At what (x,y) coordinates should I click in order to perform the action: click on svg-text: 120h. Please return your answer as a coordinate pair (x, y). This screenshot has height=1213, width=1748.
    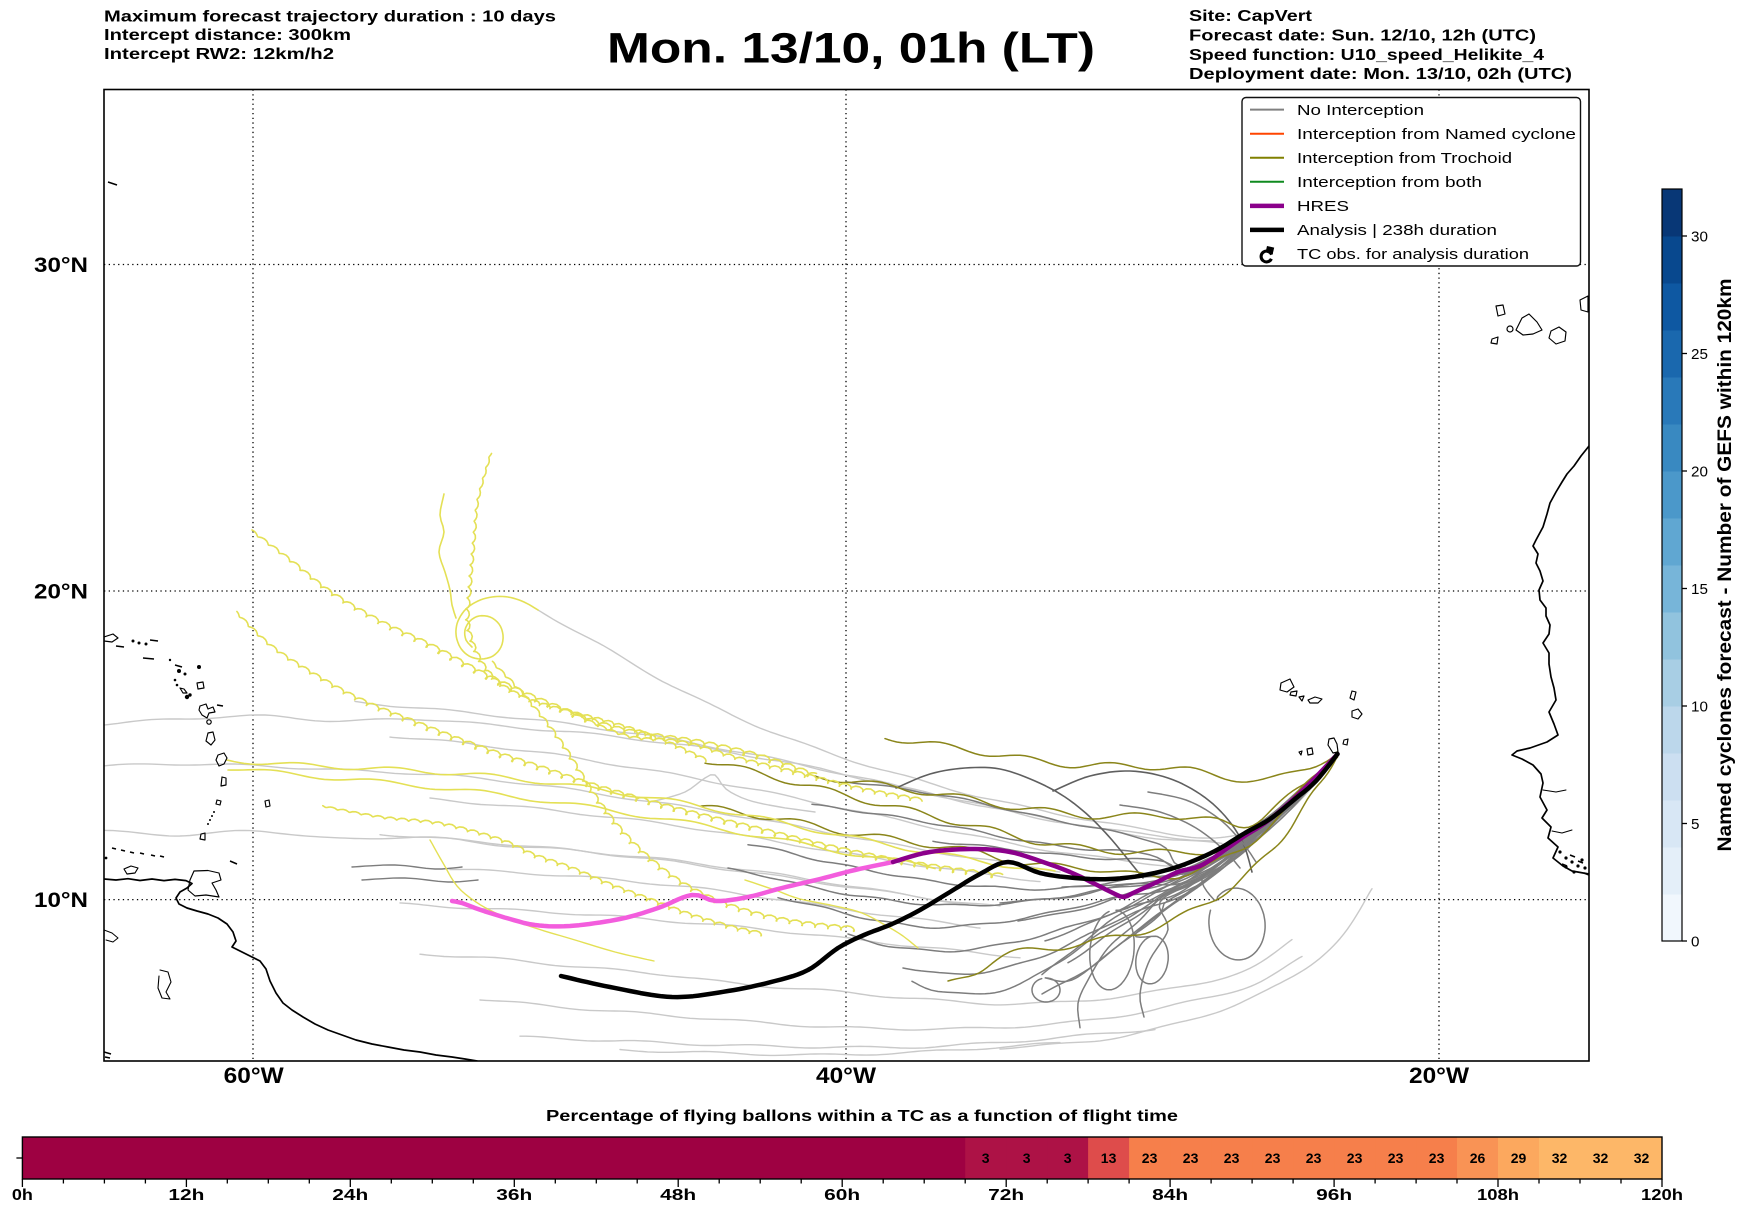
    Looking at the image, I should click on (1662, 1195).